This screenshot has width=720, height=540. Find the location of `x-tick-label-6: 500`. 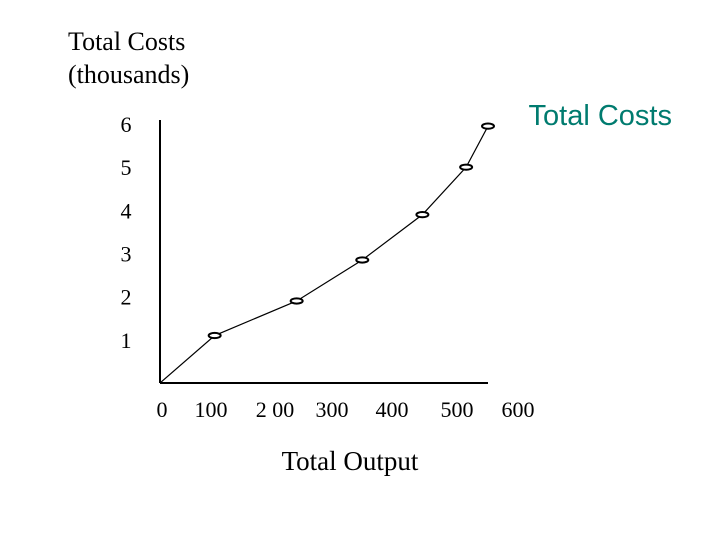

x-tick-label-6: 500 is located at coordinates (457, 409).